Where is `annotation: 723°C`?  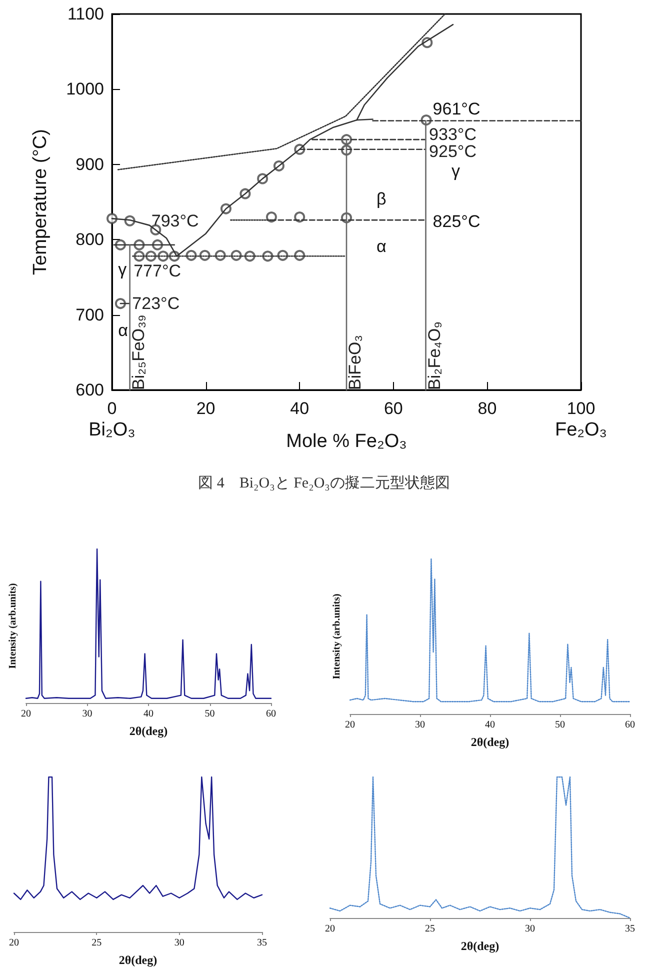 annotation: 723°C is located at coordinates (156, 304).